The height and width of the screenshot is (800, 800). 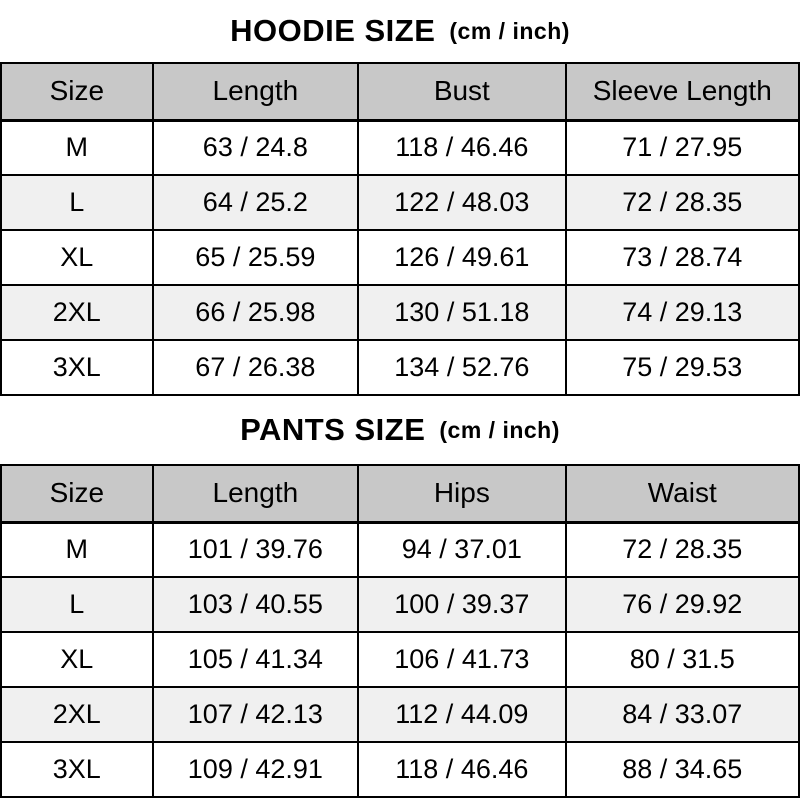 I want to click on hoodie-size-units-label: (cm / inch), so click(x=509, y=30).